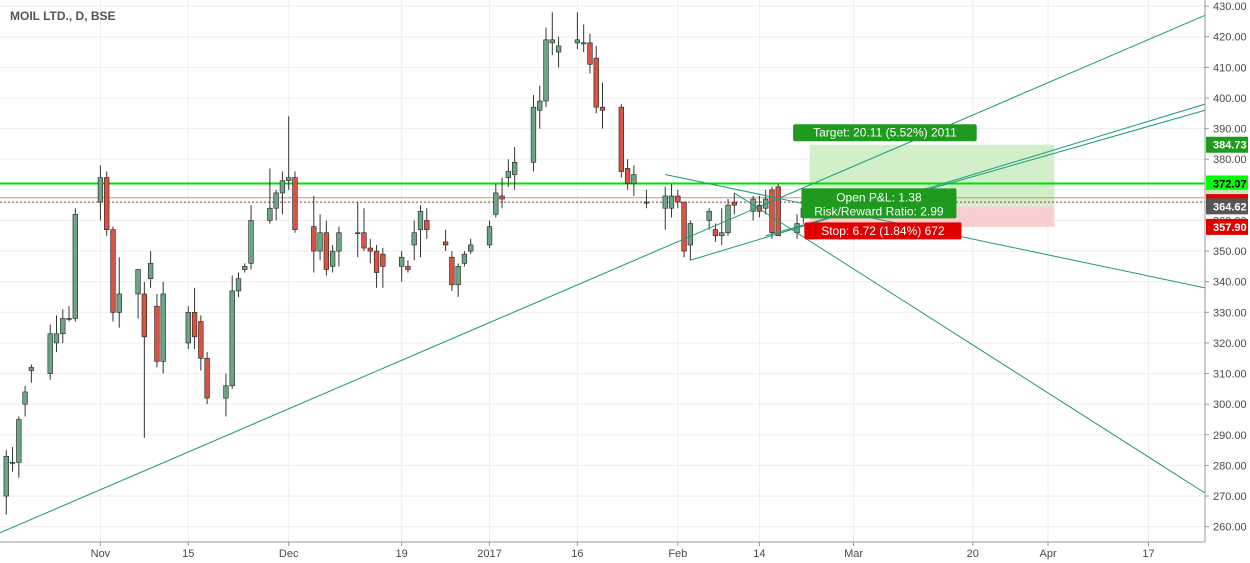 This screenshot has height=563, width=1250. I want to click on y-tick-label: 430.00, so click(1230, 7).